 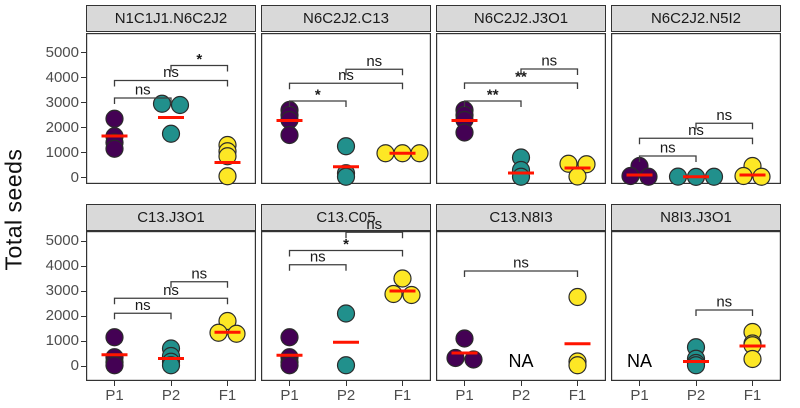 I want to click on y-axis-title: Total seeds, so click(x=13, y=209).